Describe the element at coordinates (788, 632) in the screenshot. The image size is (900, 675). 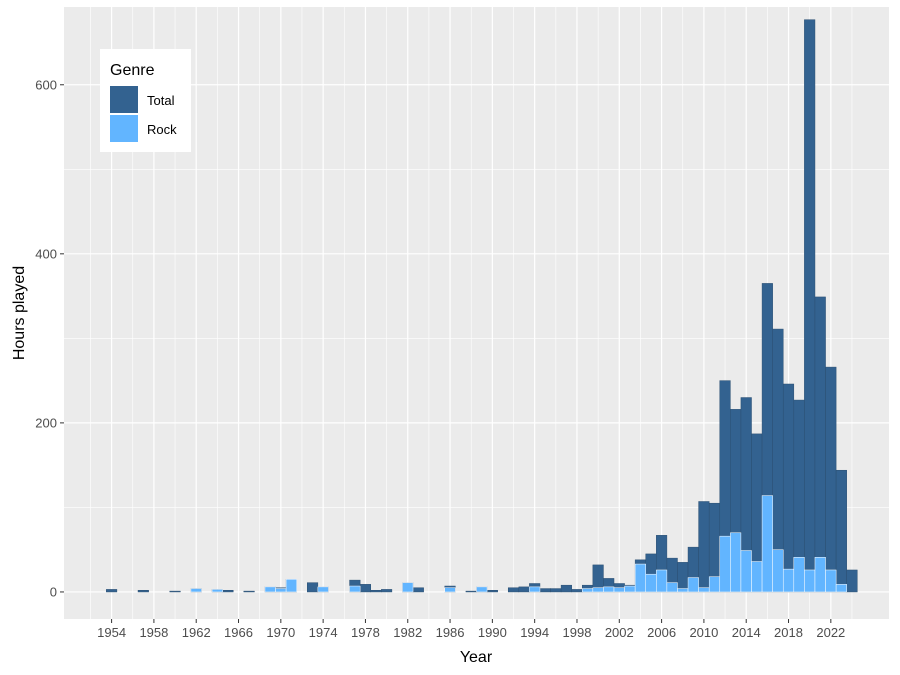
I see `x-tick-label: 2018` at that location.